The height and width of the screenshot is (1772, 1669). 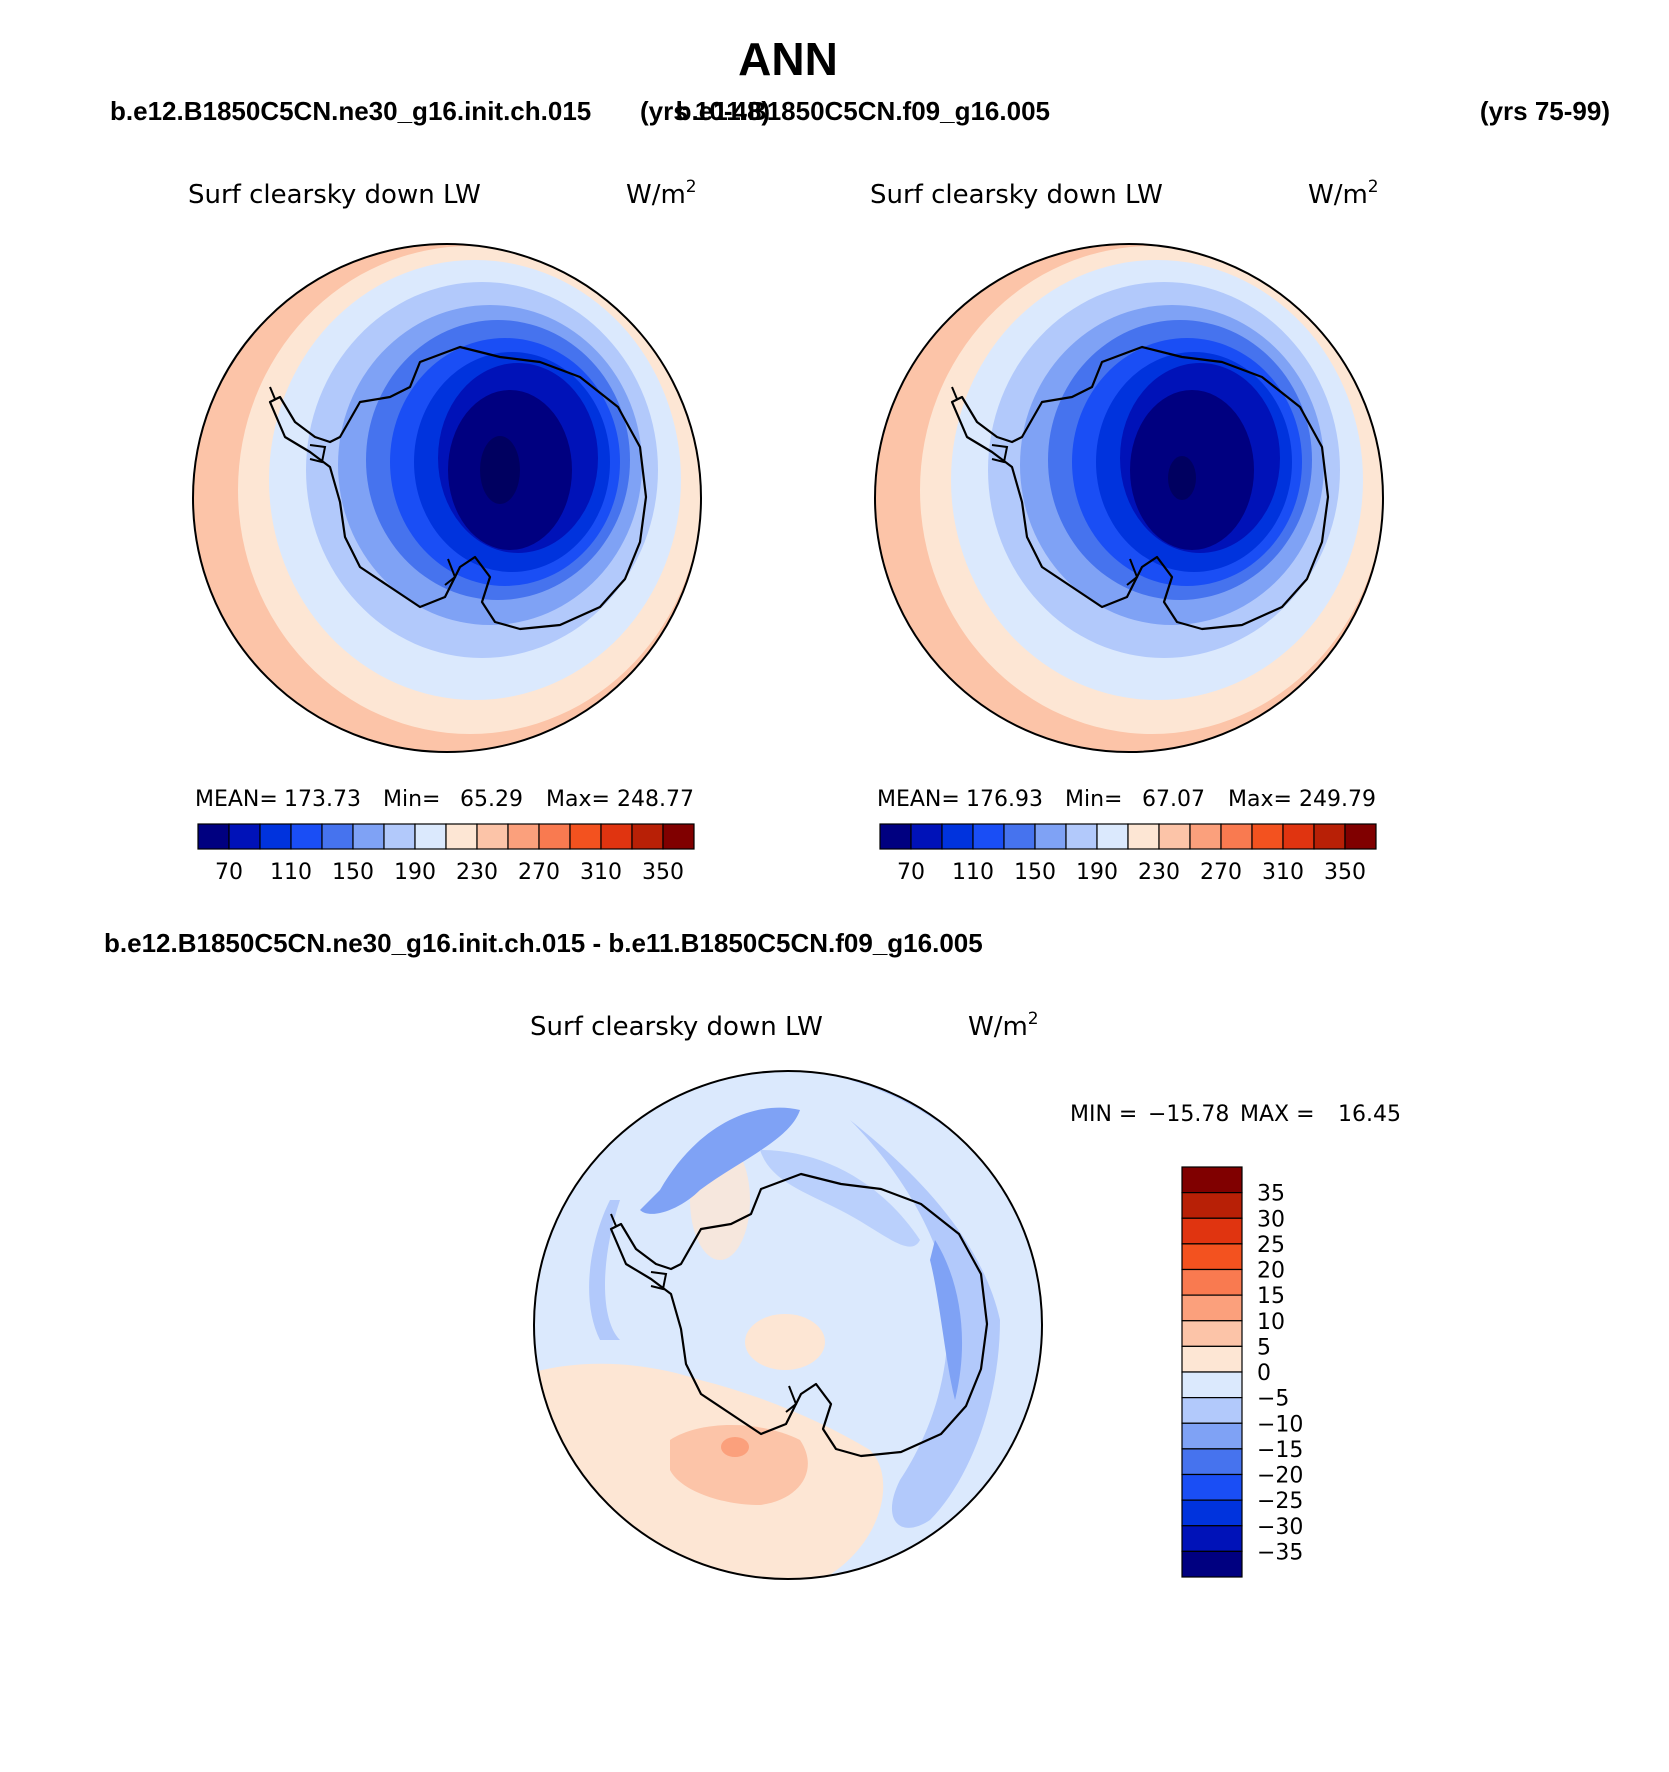 I want to click on colorbar-1: 70 110 150 190 230 270 310 350, so click(x=446, y=854).